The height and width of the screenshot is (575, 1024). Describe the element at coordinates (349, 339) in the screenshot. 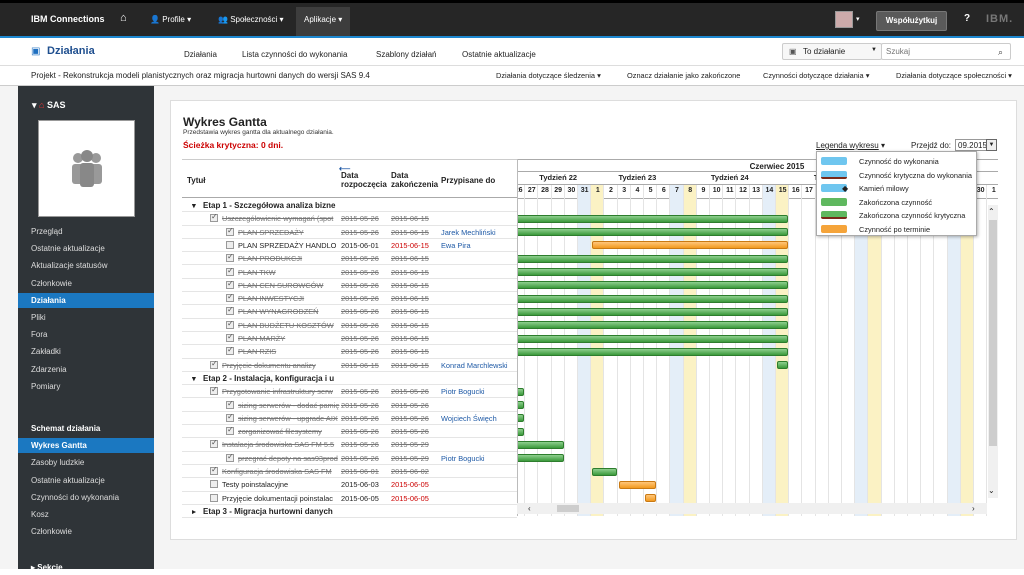

I see `table-row: PLAN MARŻY 2015-05-26 2015-06-15` at that location.